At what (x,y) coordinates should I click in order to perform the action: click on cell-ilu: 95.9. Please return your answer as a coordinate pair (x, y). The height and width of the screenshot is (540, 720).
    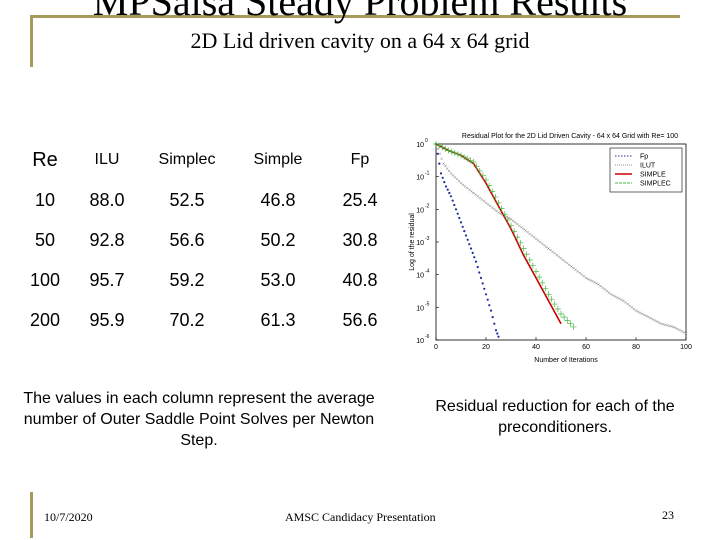
    Looking at the image, I should click on (107, 319).